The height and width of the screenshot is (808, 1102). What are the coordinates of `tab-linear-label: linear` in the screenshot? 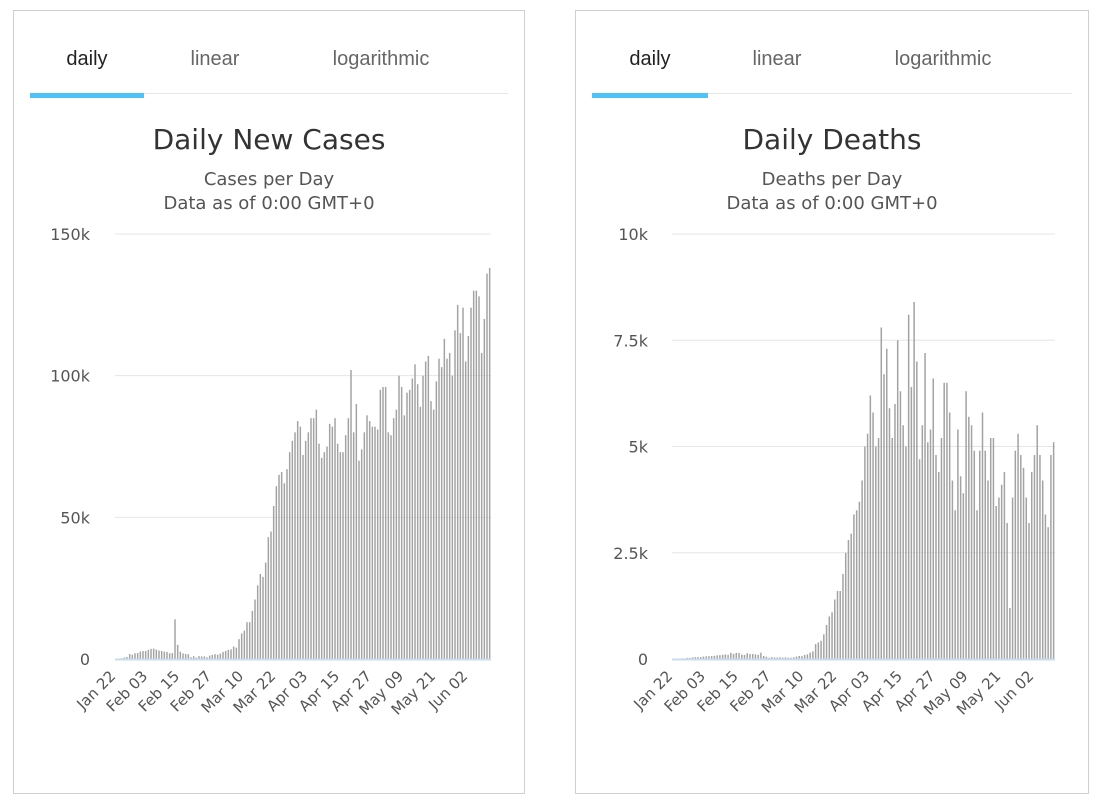 It's located at (215, 59).